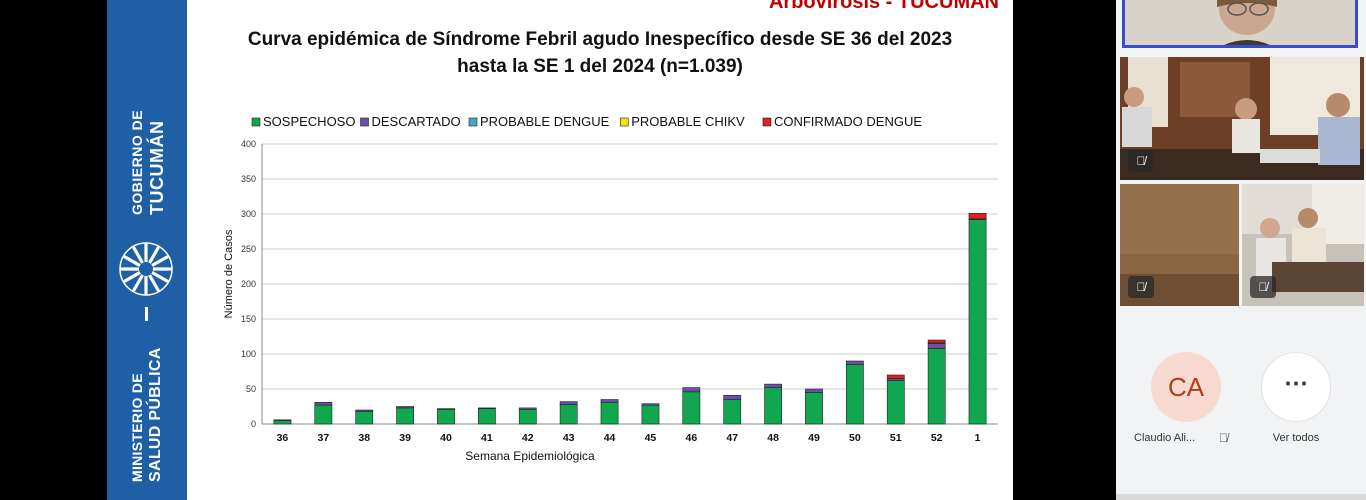 This screenshot has height=500, width=1366. Describe the element at coordinates (1296, 438) in the screenshot. I see `see-all-label: Ver todos` at that location.